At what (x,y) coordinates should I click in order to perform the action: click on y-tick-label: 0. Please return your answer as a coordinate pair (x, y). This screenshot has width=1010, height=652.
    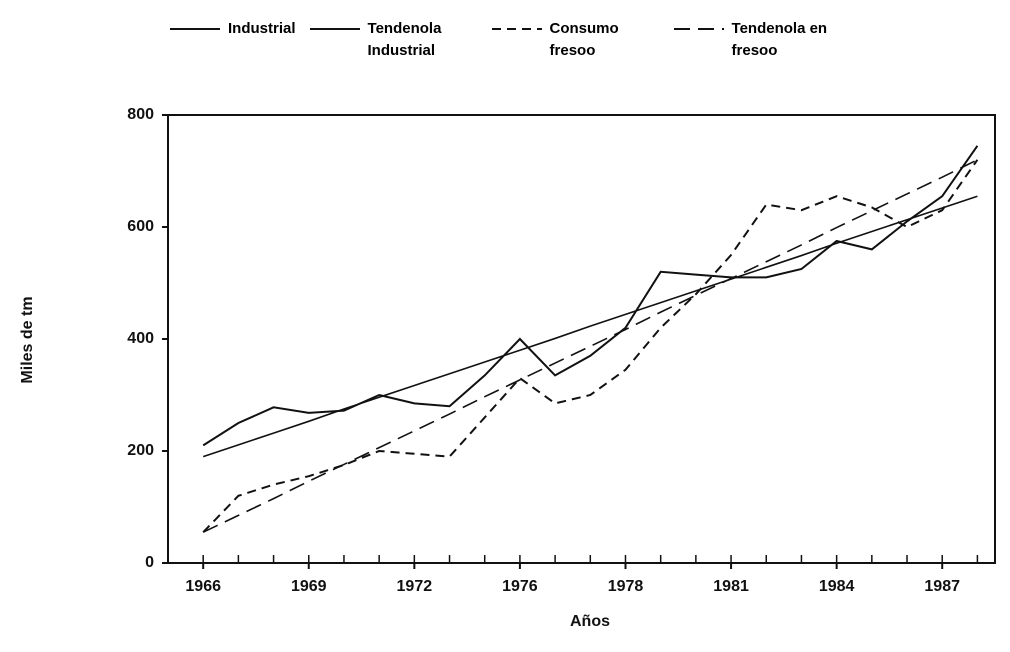
    Looking at the image, I should click on (149, 562).